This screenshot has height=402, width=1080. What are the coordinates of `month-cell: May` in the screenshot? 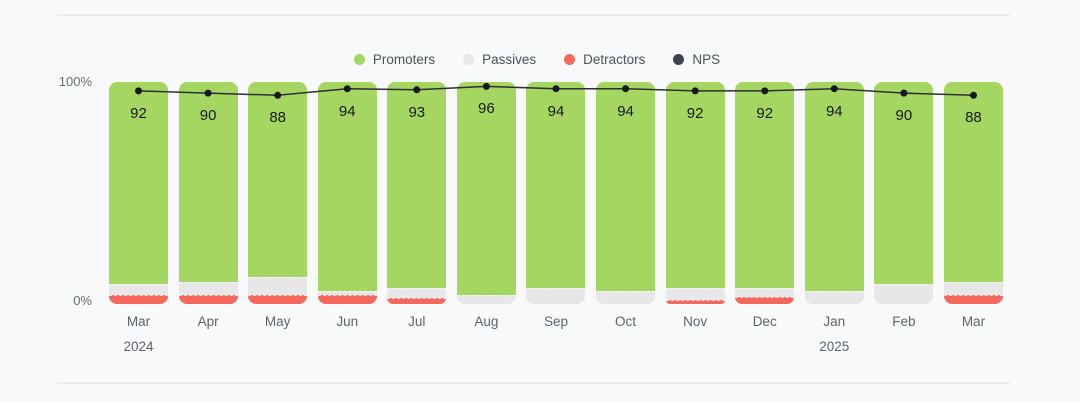 It's located at (277, 334).